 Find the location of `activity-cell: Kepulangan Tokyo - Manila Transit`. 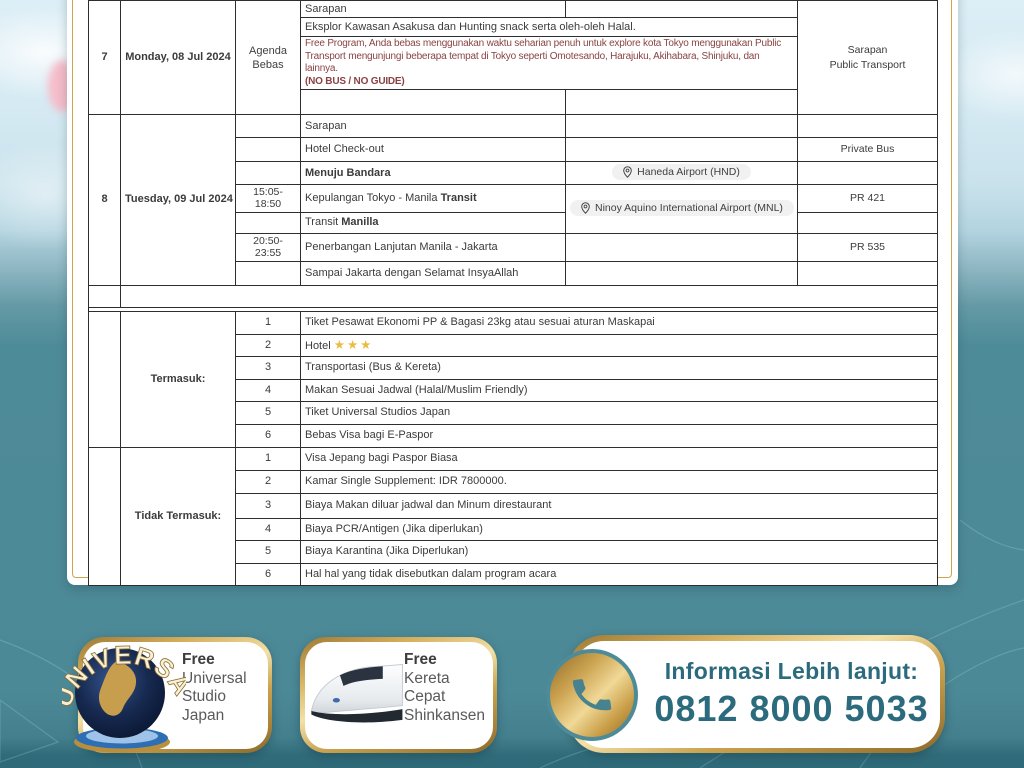

activity-cell: Kepulangan Tokyo - Manila Transit is located at coordinates (433, 198).